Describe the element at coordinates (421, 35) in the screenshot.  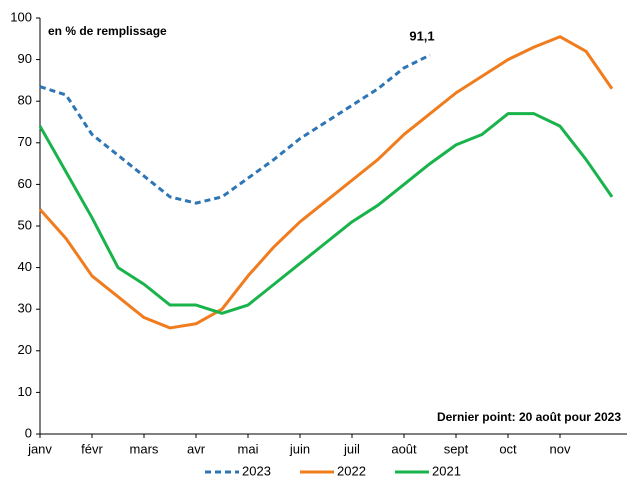
I see `data-label: 91,1` at that location.